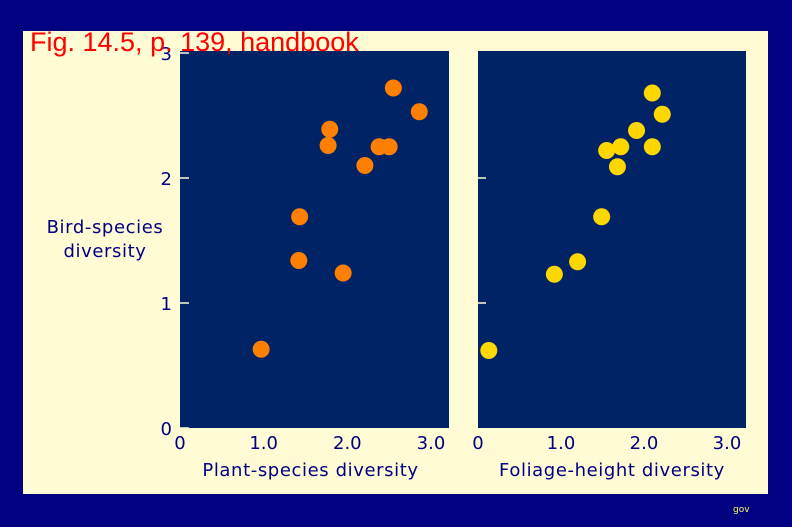 The width and height of the screenshot is (792, 527). I want to click on y-tick-label: 1, so click(166, 304).